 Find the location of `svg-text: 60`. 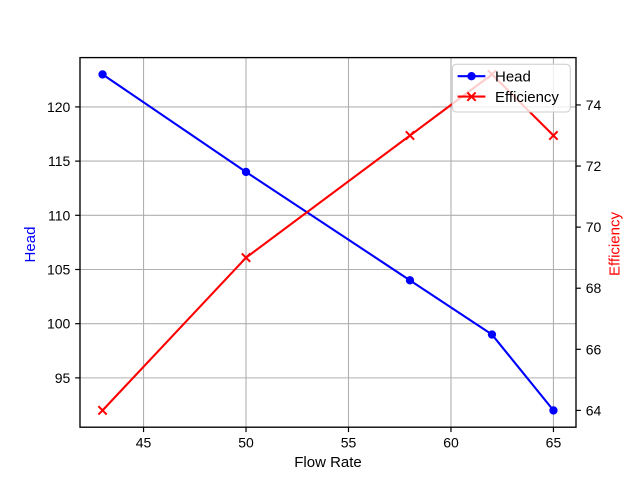

svg-text: 60 is located at coordinates (451, 443).